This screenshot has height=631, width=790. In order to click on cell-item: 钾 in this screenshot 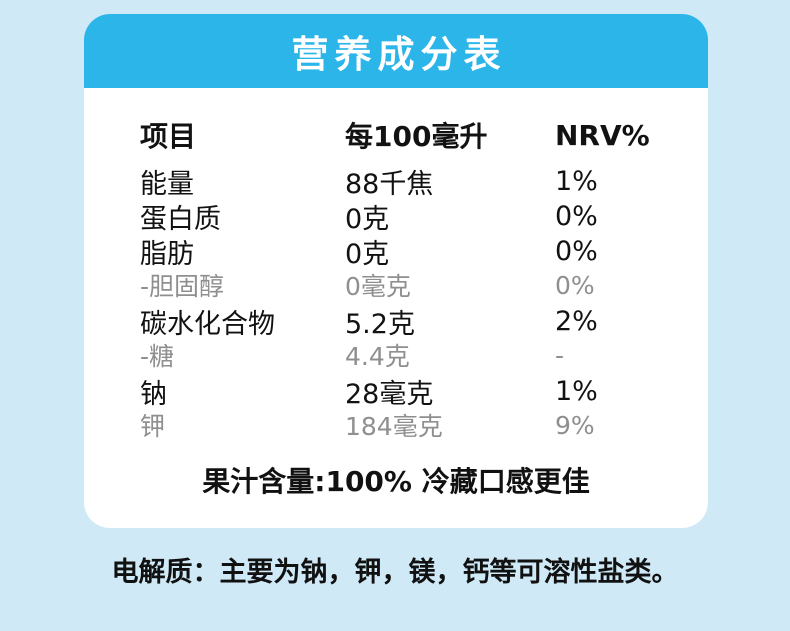, I will do `click(153, 426)`.